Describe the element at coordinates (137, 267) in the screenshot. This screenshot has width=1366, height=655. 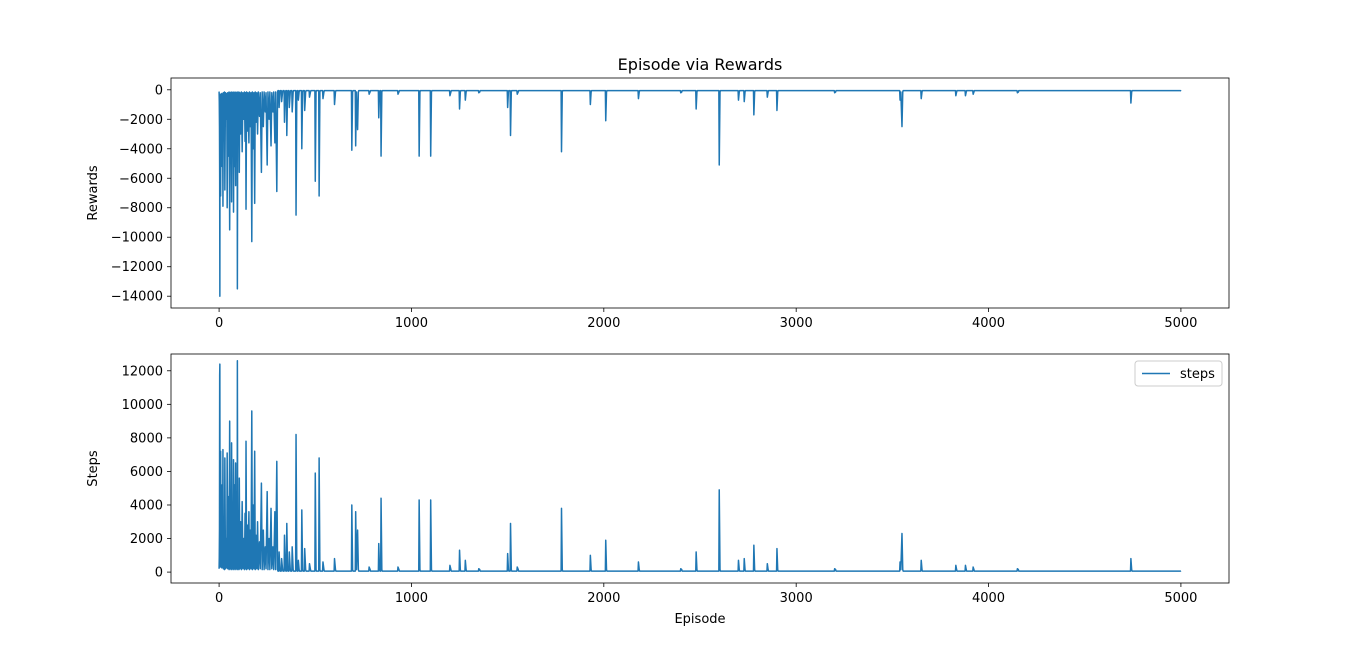
I see `y-tick-label: −12000` at that location.